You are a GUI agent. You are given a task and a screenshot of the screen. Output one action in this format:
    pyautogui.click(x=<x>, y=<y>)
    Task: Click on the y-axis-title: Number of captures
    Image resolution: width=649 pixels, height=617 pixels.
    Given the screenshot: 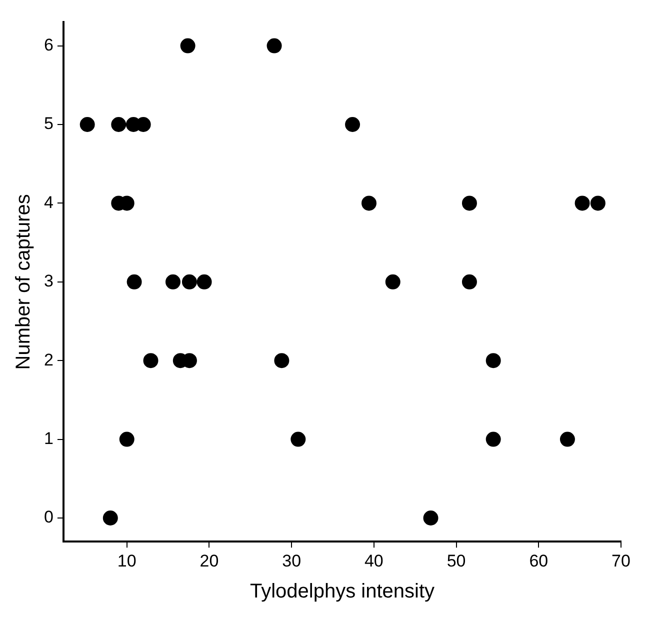 What is the action you would take?
    pyautogui.click(x=23, y=282)
    